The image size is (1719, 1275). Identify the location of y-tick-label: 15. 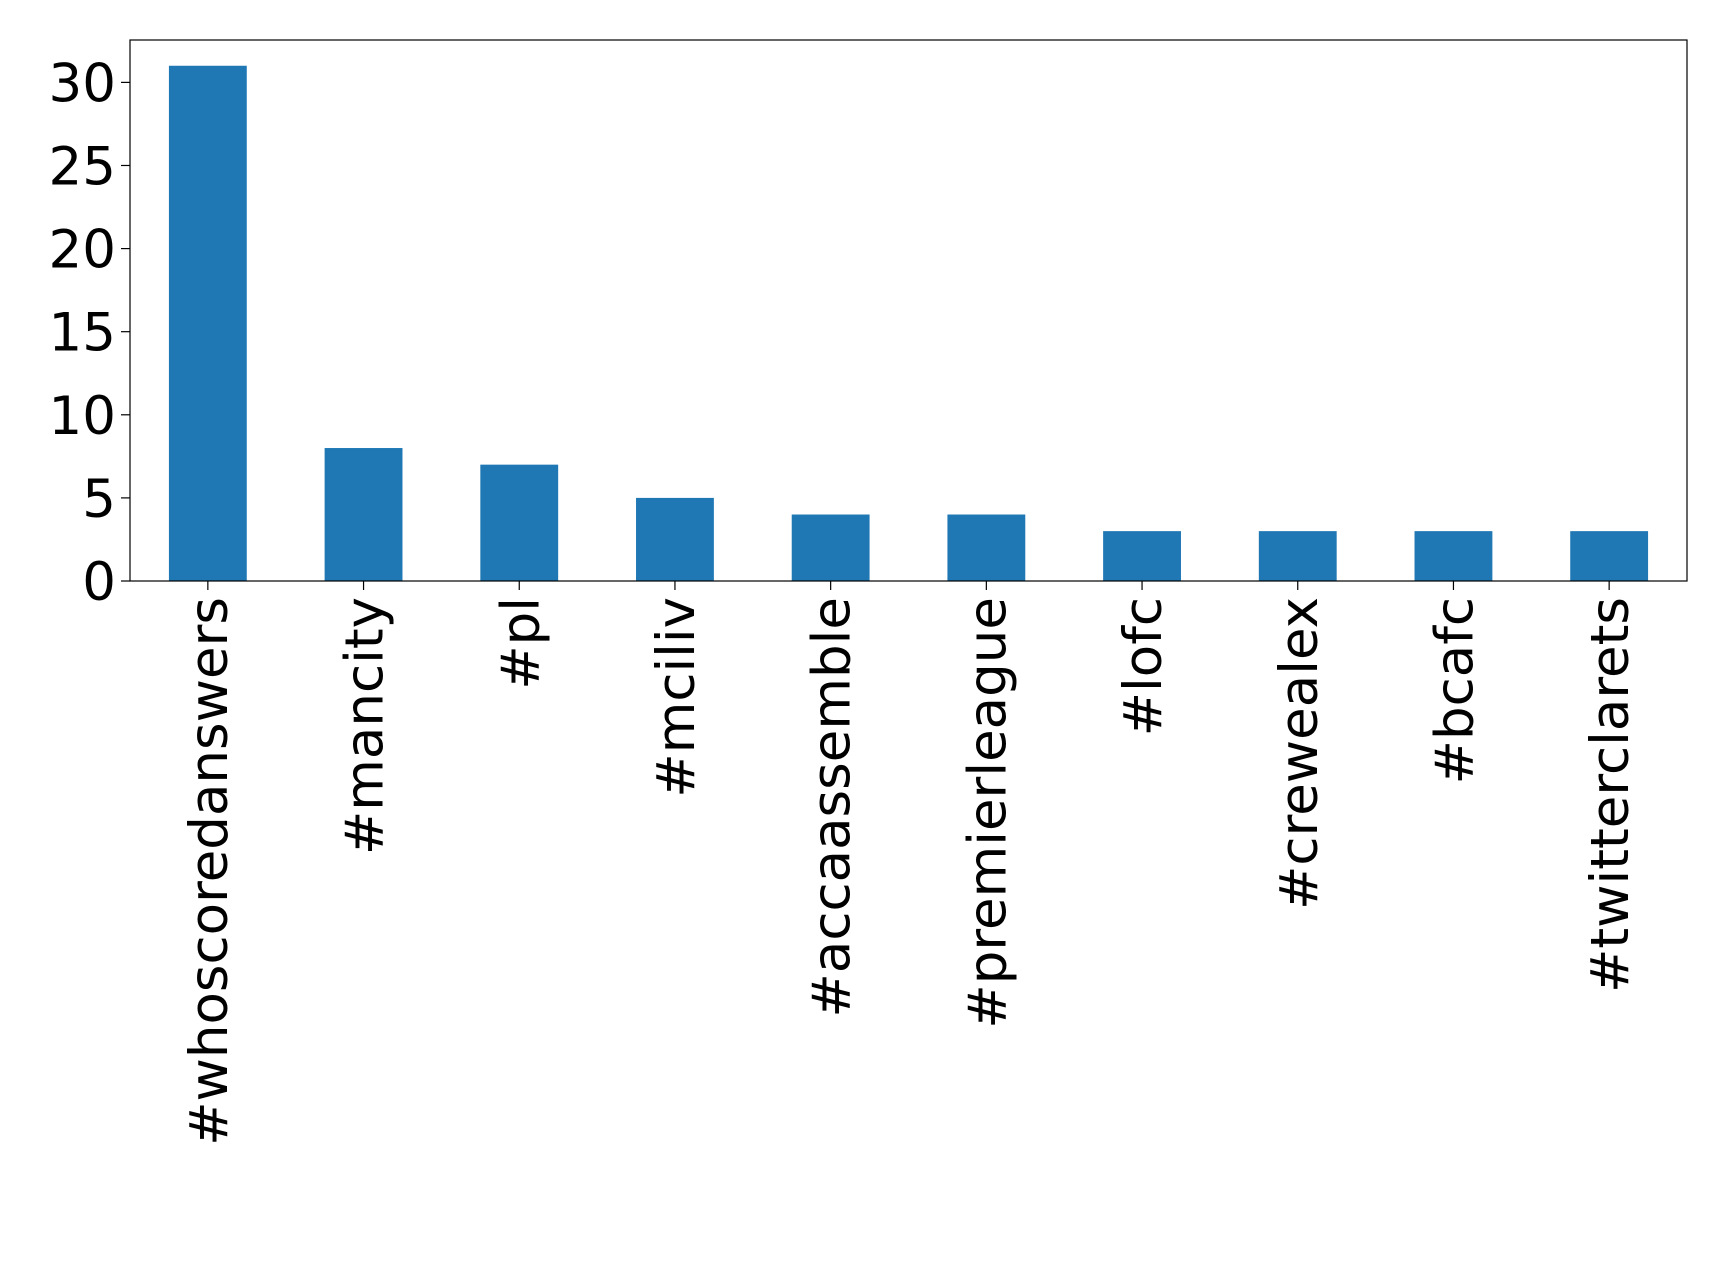
(82, 333).